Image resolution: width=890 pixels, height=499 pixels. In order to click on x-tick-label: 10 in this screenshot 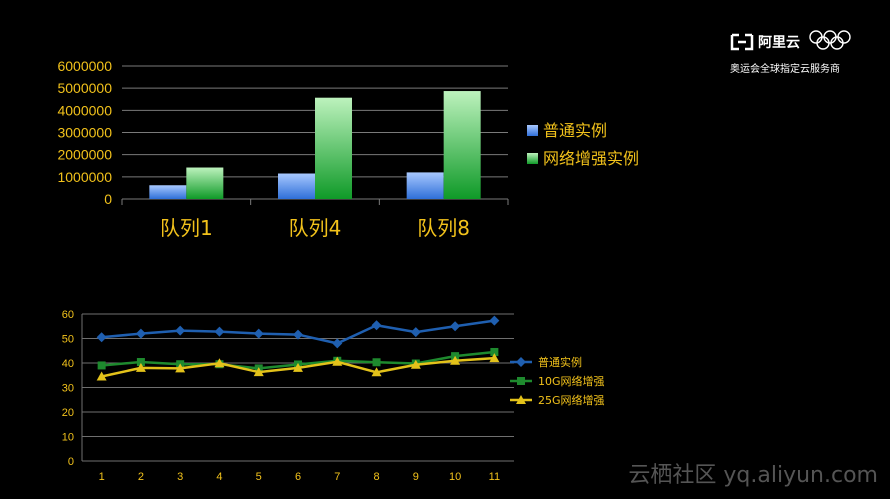, I will do `click(455, 477)`.